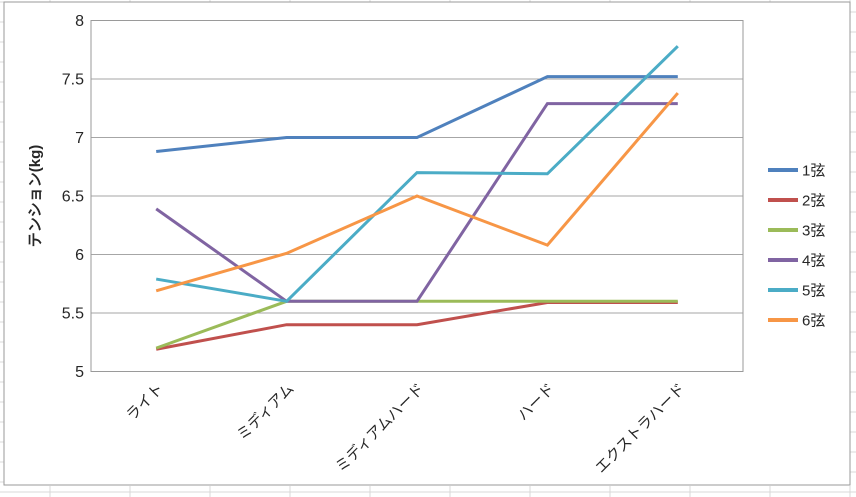 The width and height of the screenshot is (856, 497). I want to click on legend-label: 3弦, so click(813, 231).